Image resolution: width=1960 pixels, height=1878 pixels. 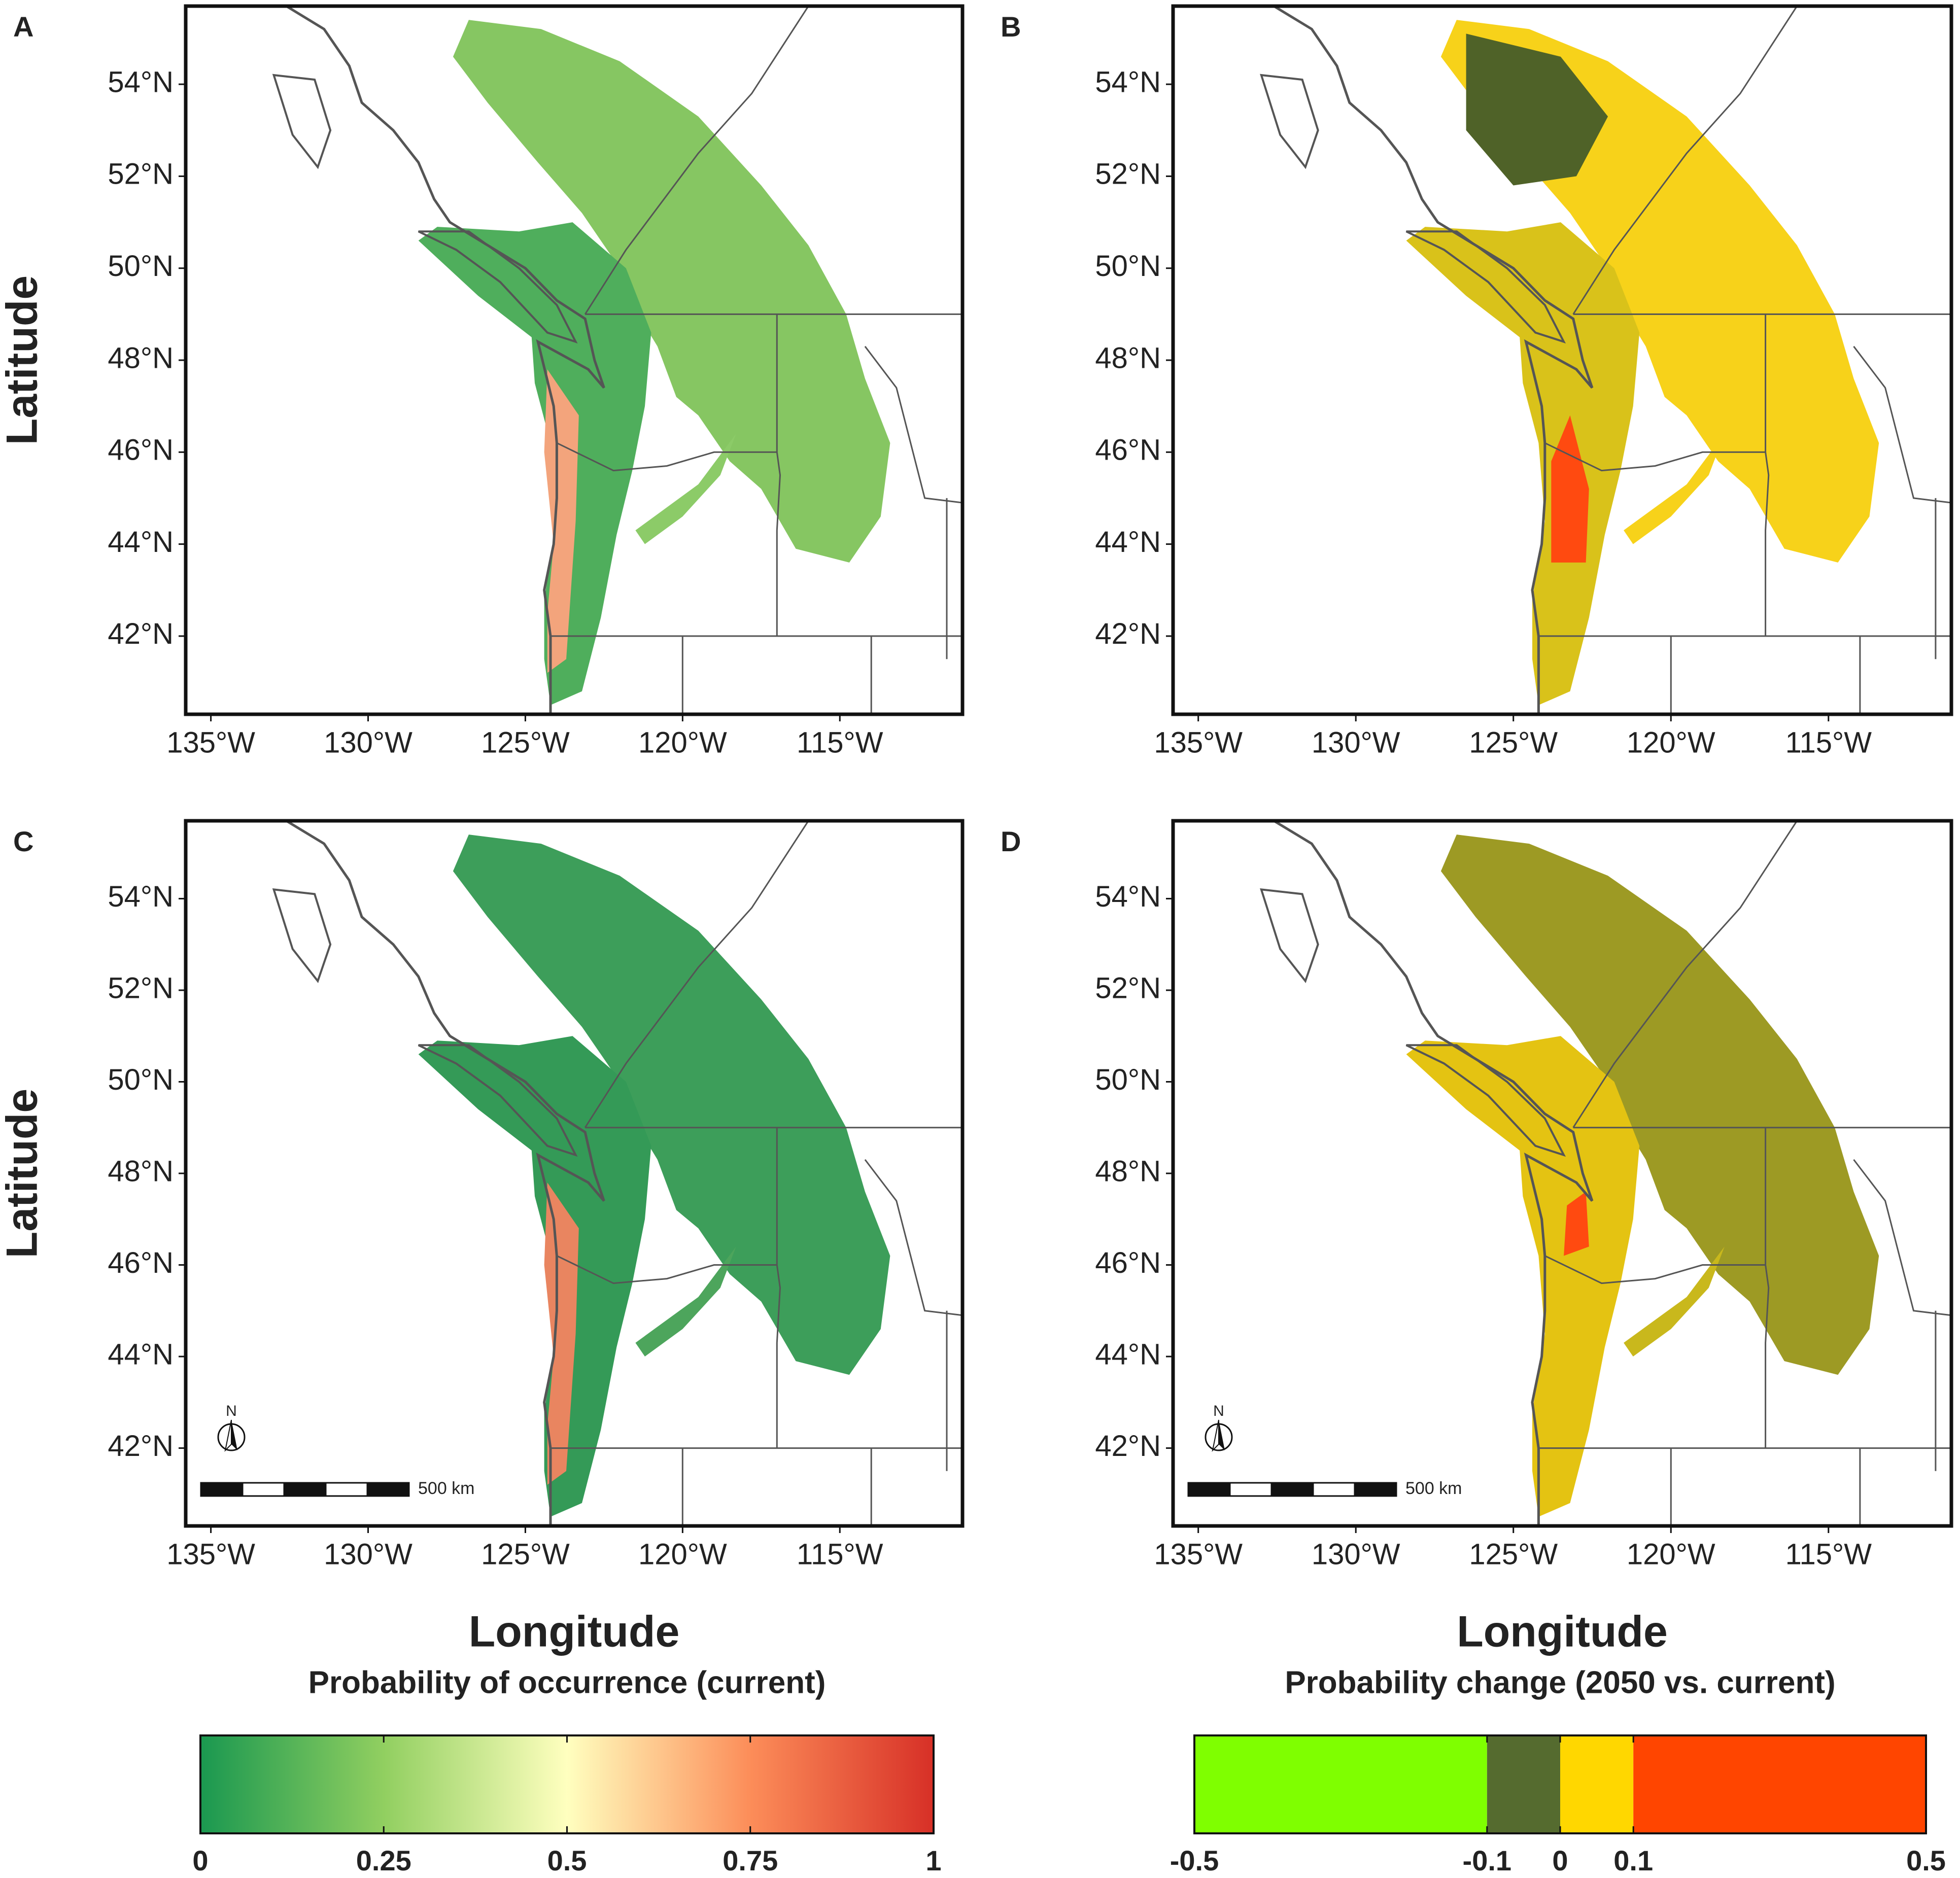 What do you see at coordinates (23, 27) in the screenshot?
I see `panel-label: A` at bounding box center [23, 27].